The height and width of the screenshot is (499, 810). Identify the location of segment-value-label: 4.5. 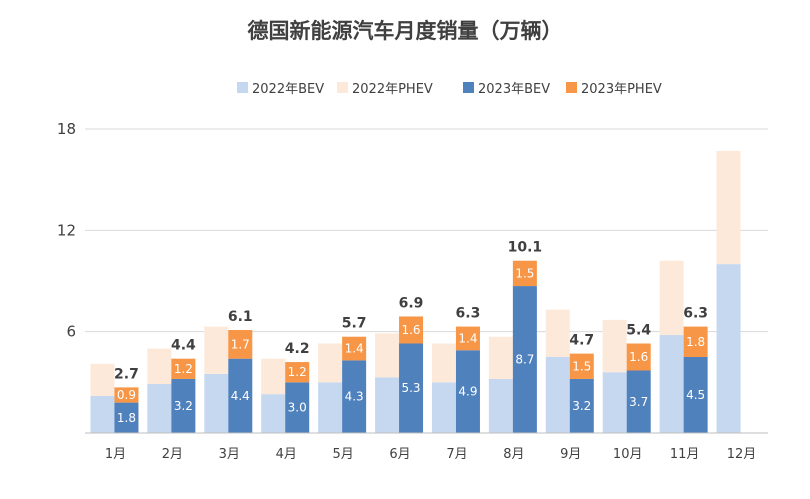
(695, 395).